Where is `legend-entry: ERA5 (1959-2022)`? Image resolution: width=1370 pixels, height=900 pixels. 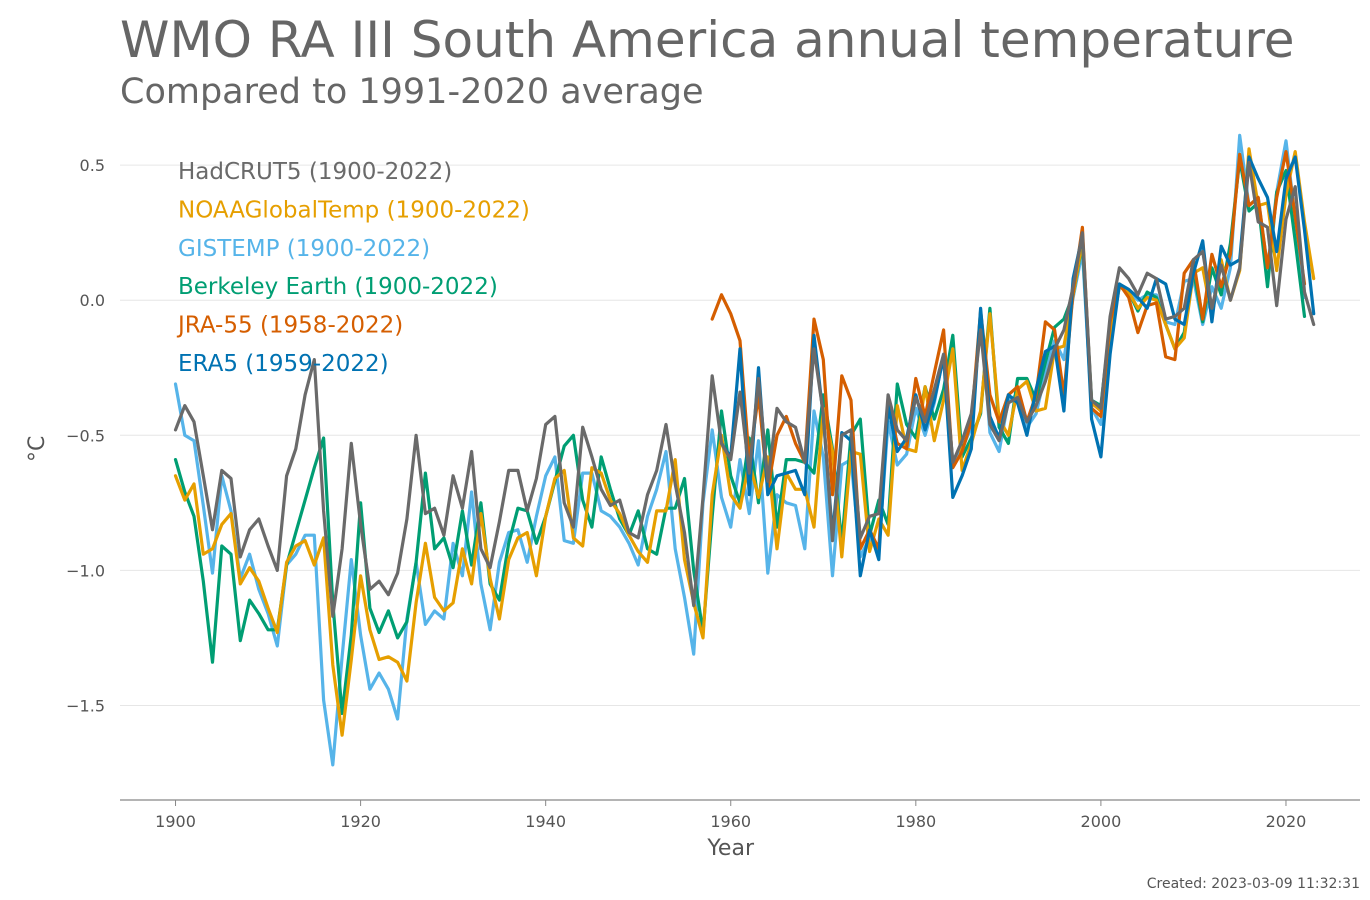
legend-entry: ERA5 (1959-2022) is located at coordinates (283, 364).